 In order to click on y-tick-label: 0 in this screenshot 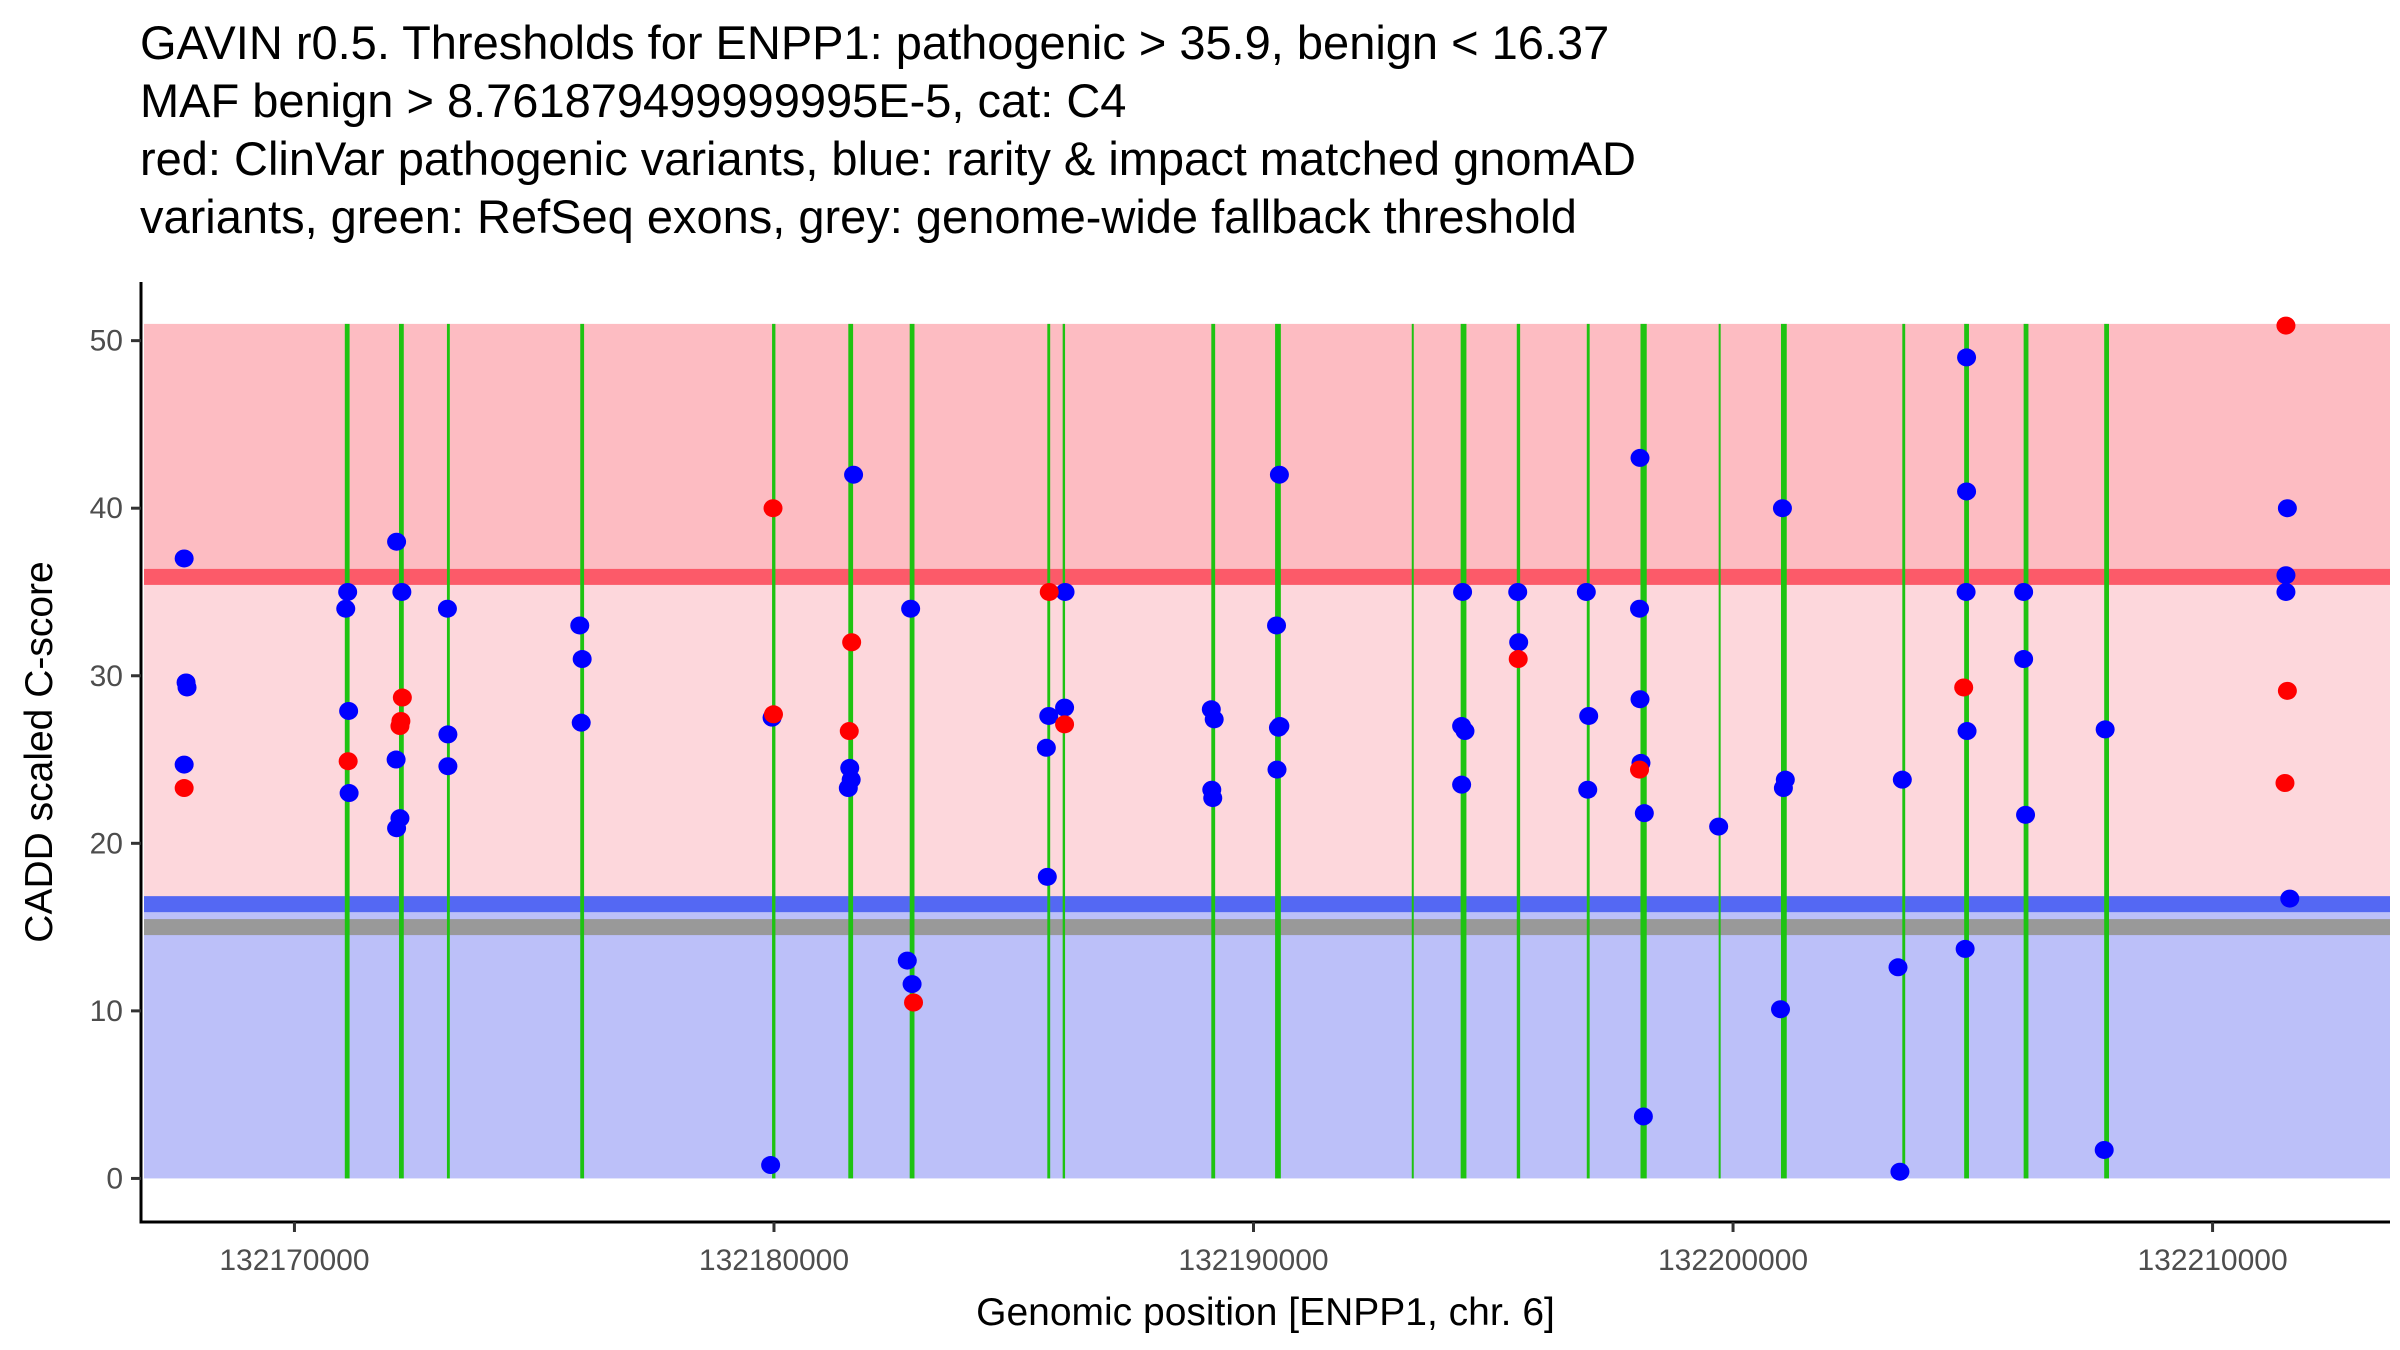, I will do `click(114, 1178)`.